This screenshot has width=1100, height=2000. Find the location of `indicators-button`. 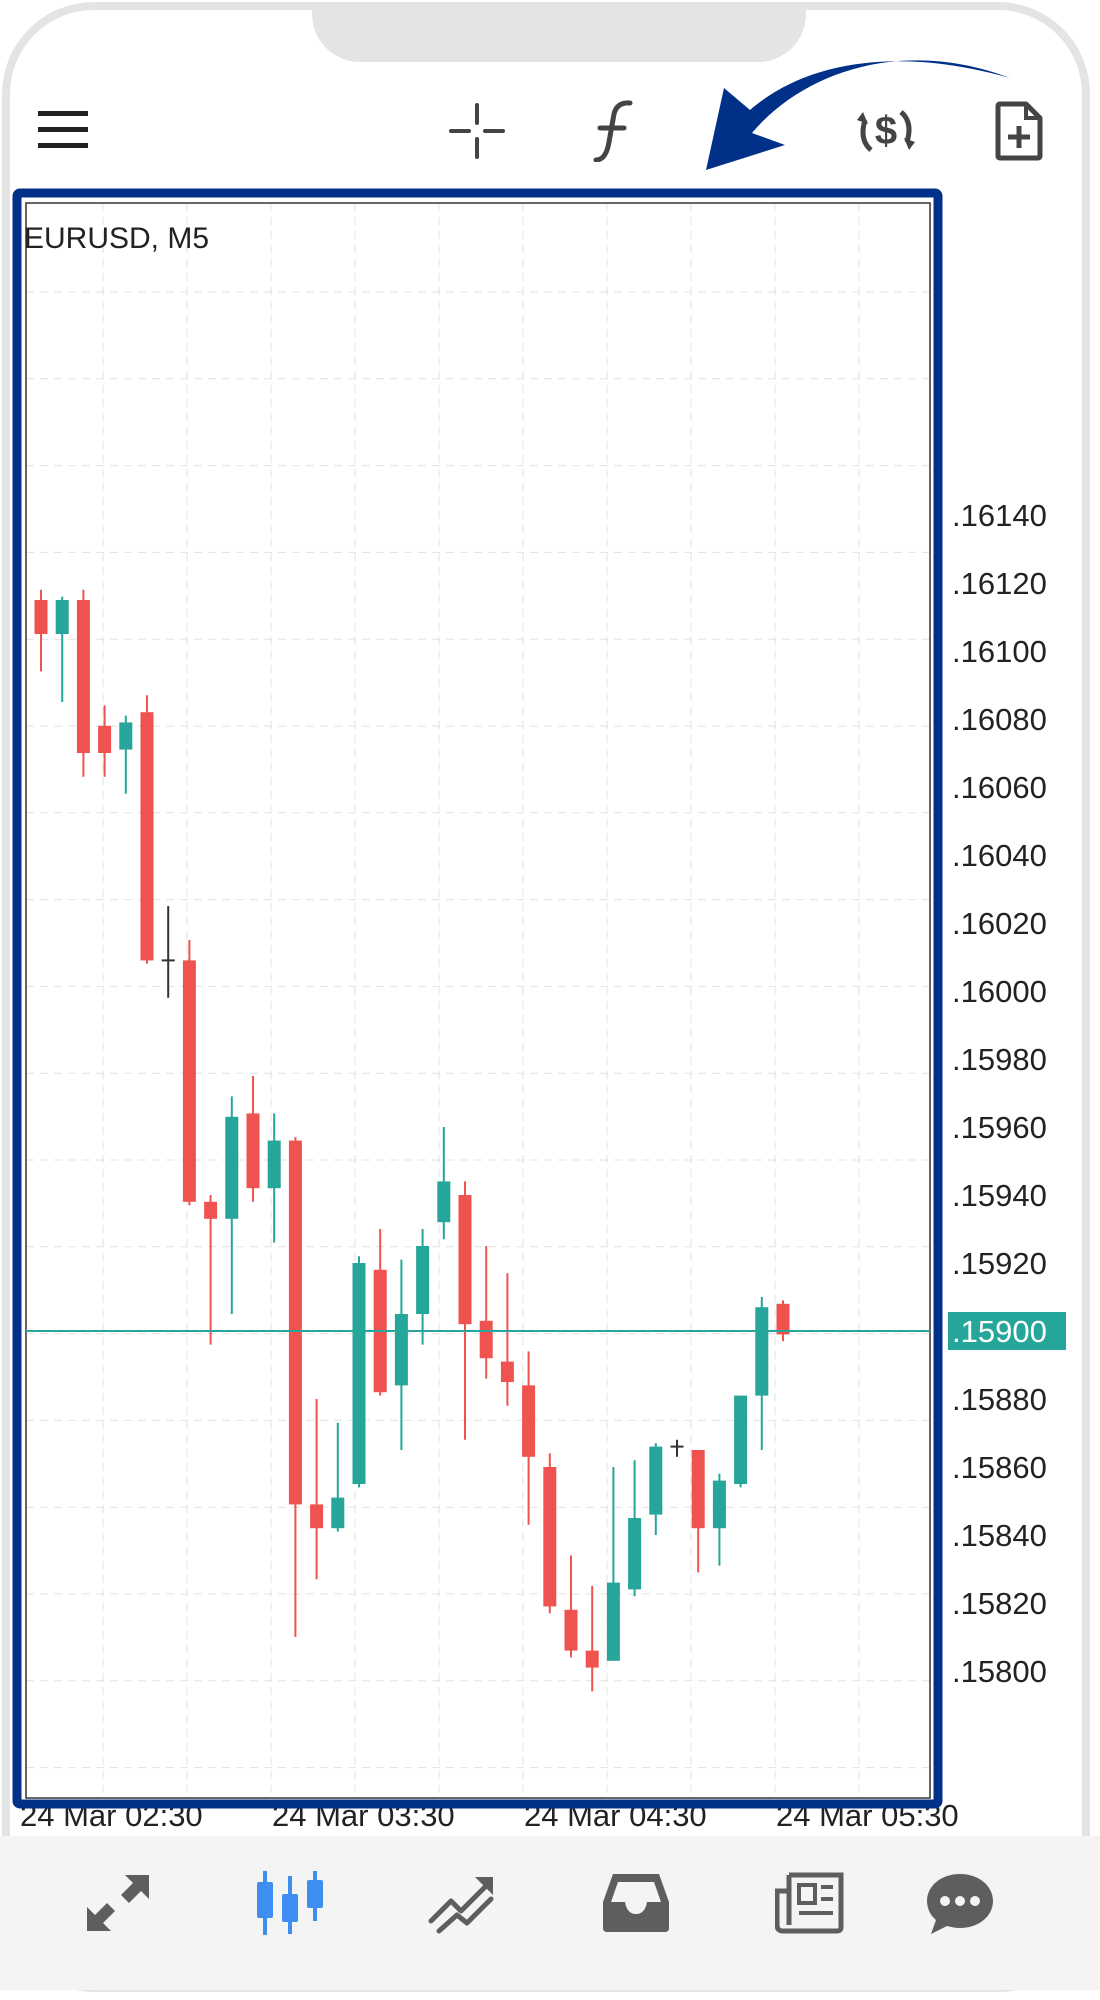

indicators-button is located at coordinates (613, 131).